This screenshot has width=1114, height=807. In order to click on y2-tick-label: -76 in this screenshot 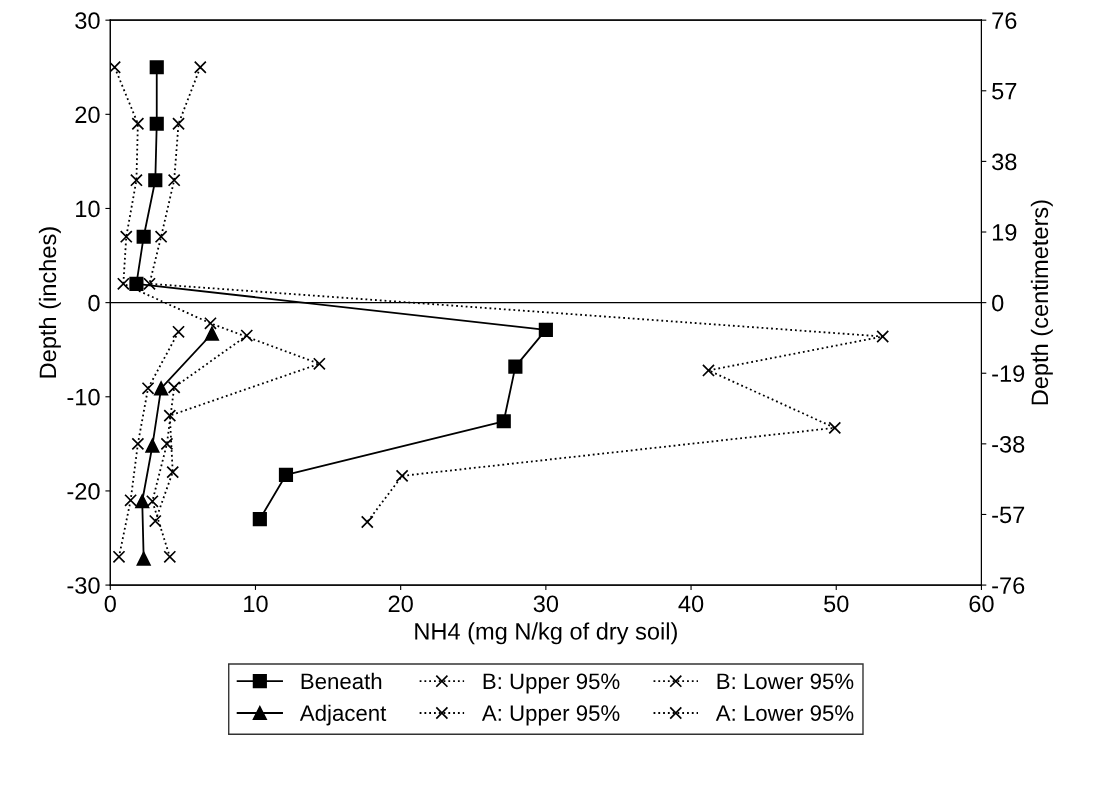, I will do `click(1008, 585)`.